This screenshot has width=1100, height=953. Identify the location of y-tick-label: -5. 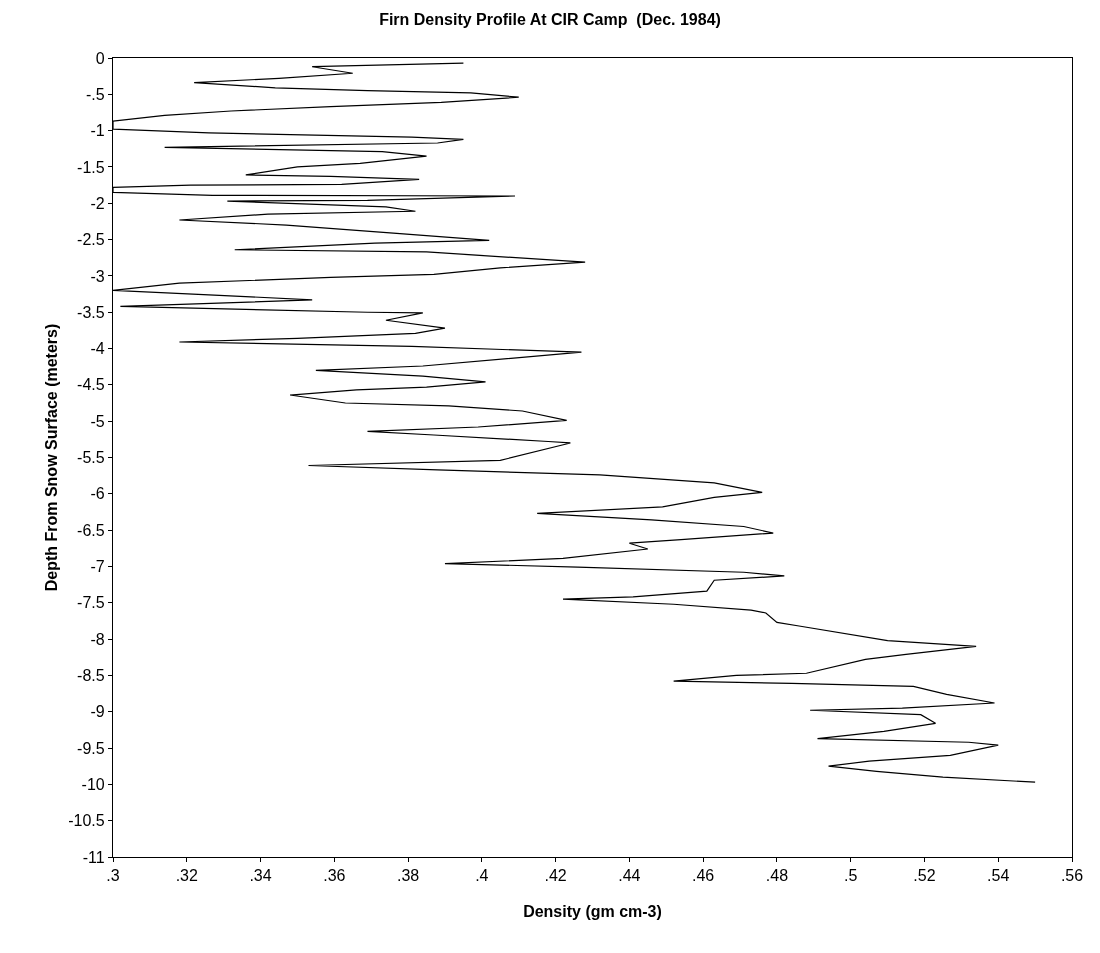
(97, 421).